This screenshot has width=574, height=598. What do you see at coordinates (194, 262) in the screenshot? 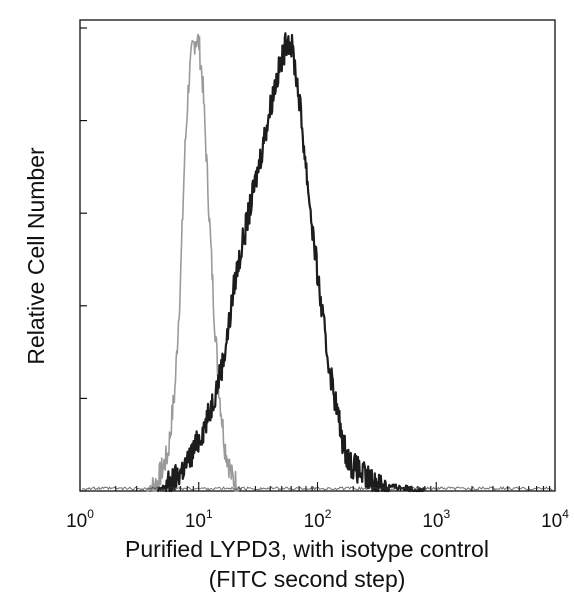
I see `histogram-series` at bounding box center [194, 262].